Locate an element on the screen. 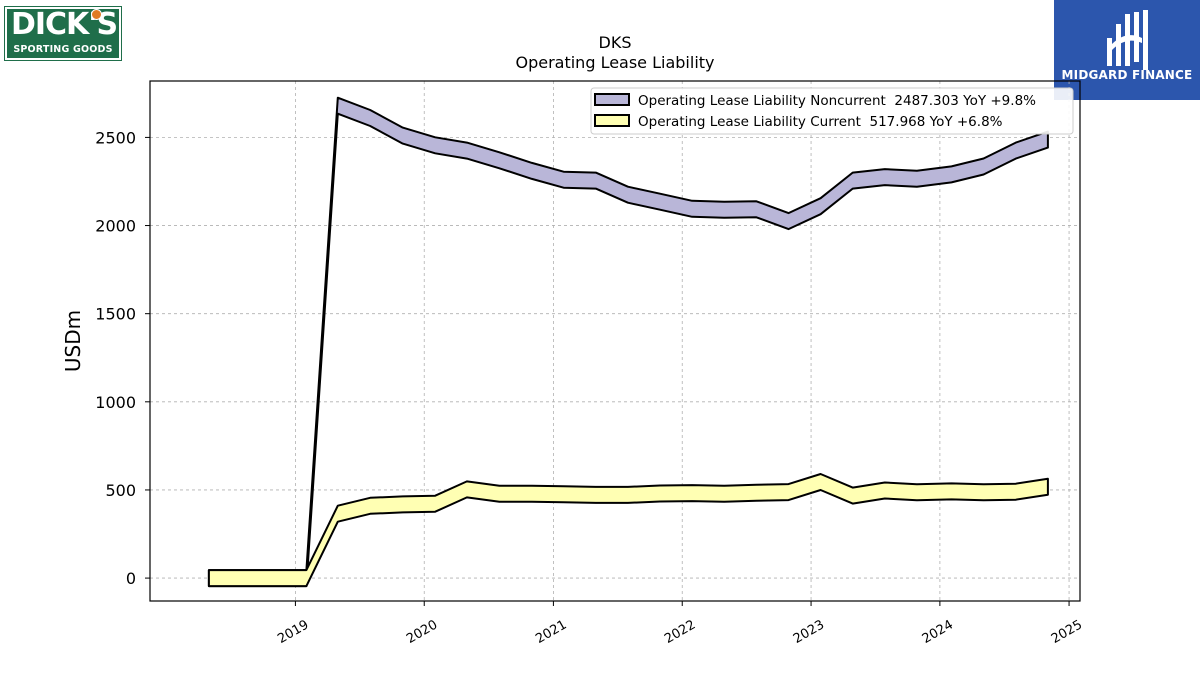 This screenshot has height=675, width=1200. y-axis-label: USDm is located at coordinates (73, 341).